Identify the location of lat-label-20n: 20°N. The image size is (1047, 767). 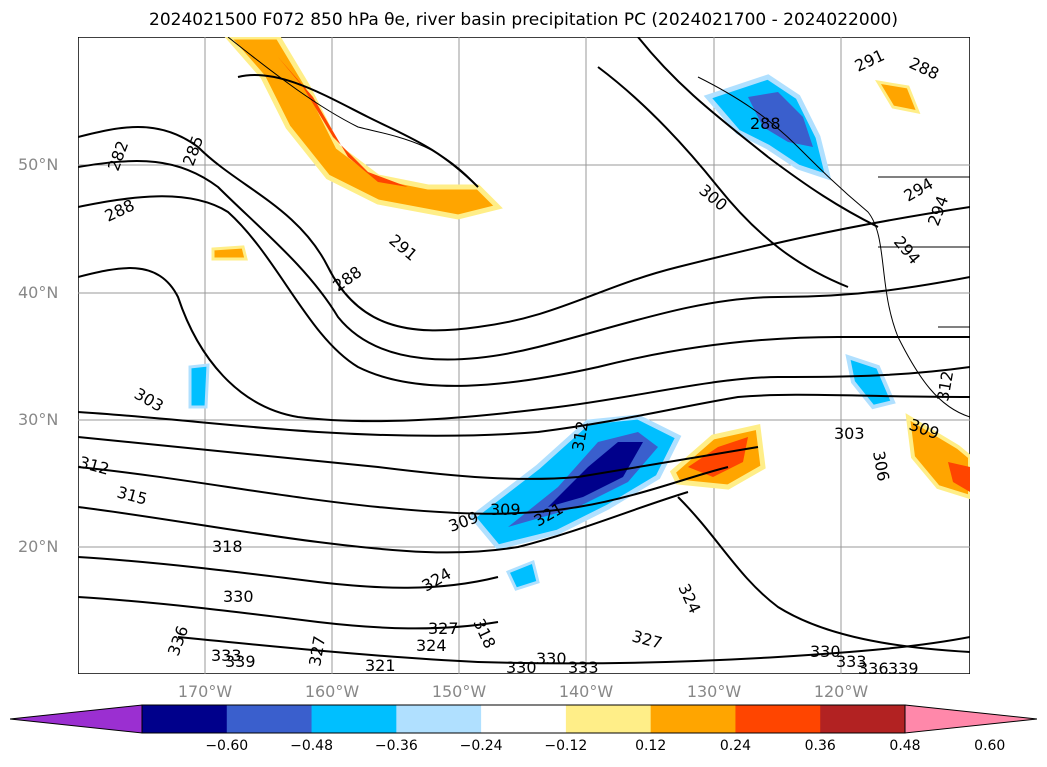
(38, 546).